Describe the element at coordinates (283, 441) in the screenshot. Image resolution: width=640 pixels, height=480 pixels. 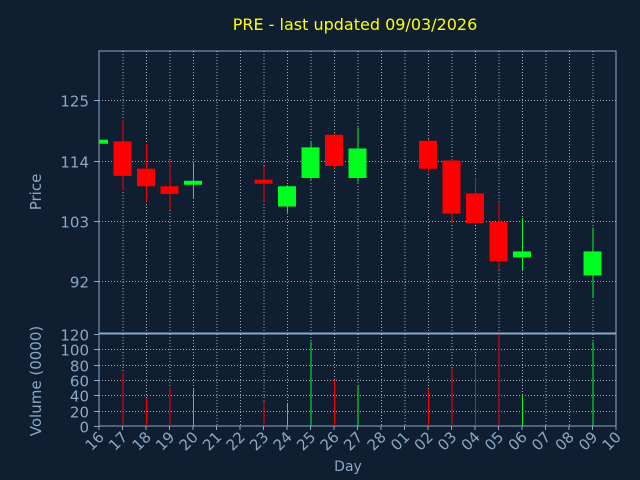
I see `day-tick-label: 24` at that location.